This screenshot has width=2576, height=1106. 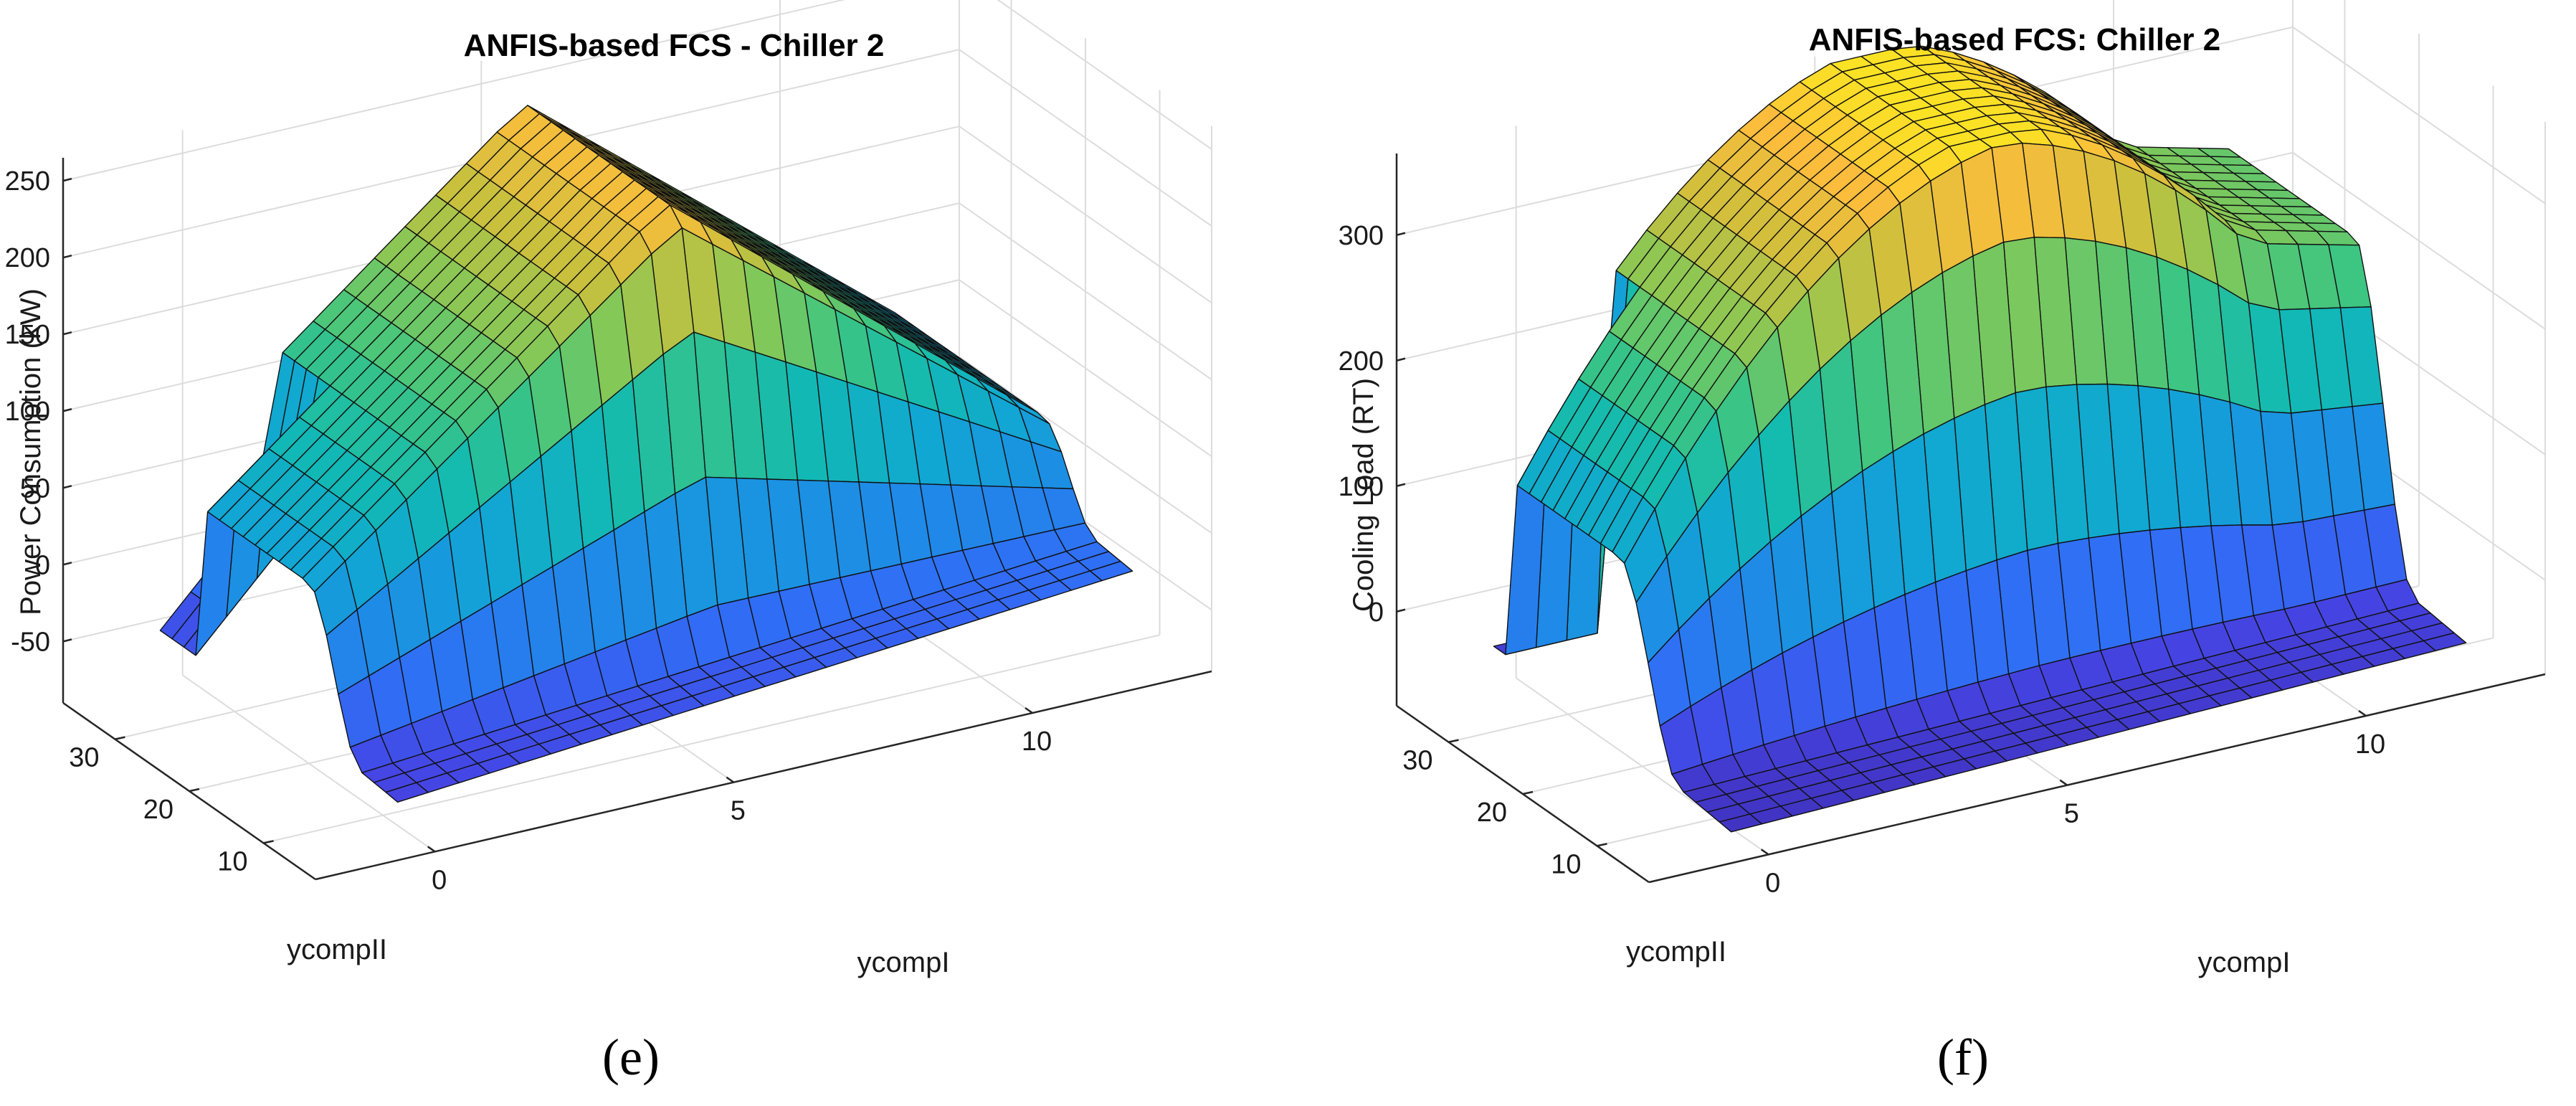 What do you see at coordinates (30, 642) in the screenshot?
I see `z-tick-label: -50` at bounding box center [30, 642].